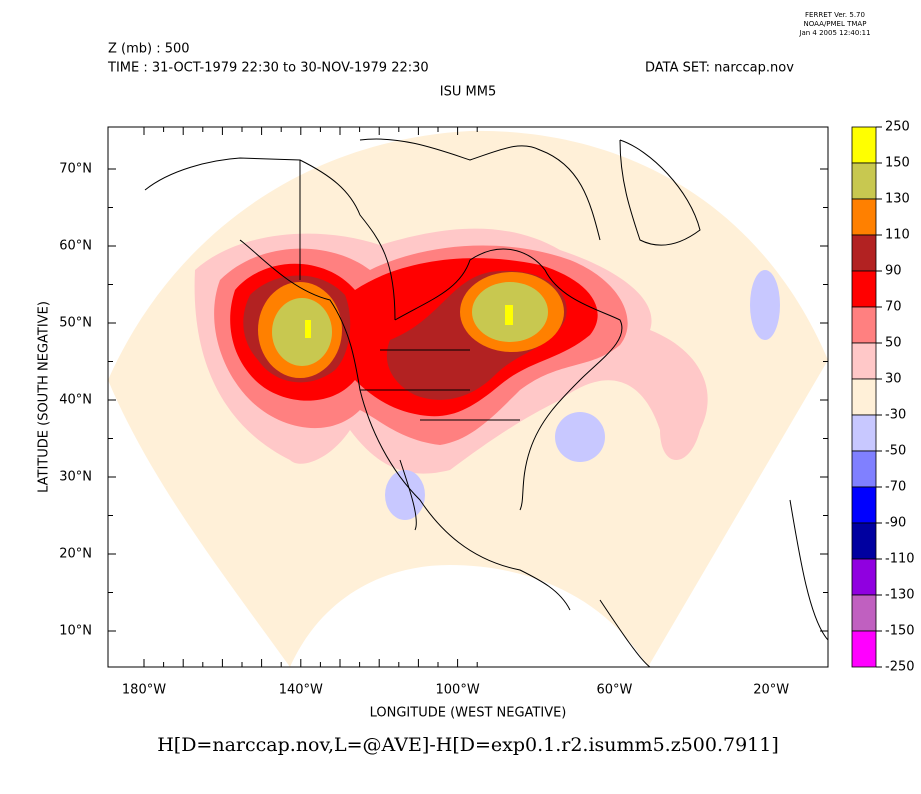 This screenshot has height=794, width=921. I want to click on variable: Z (mb) : 500, so click(149, 49).